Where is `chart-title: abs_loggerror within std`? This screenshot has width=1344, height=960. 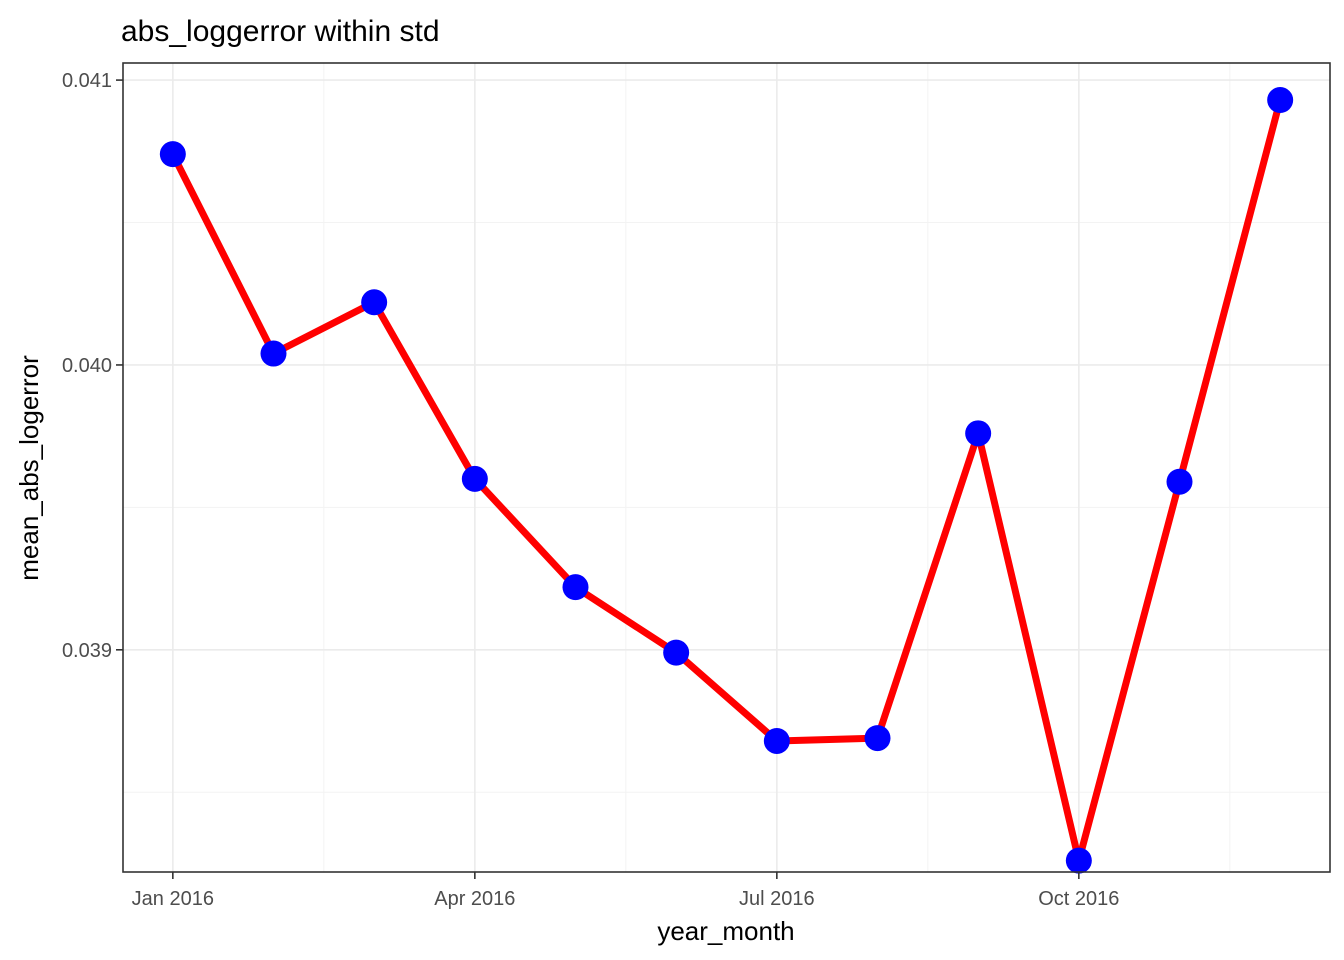
chart-title: abs_loggerror within std is located at coordinates (280, 31).